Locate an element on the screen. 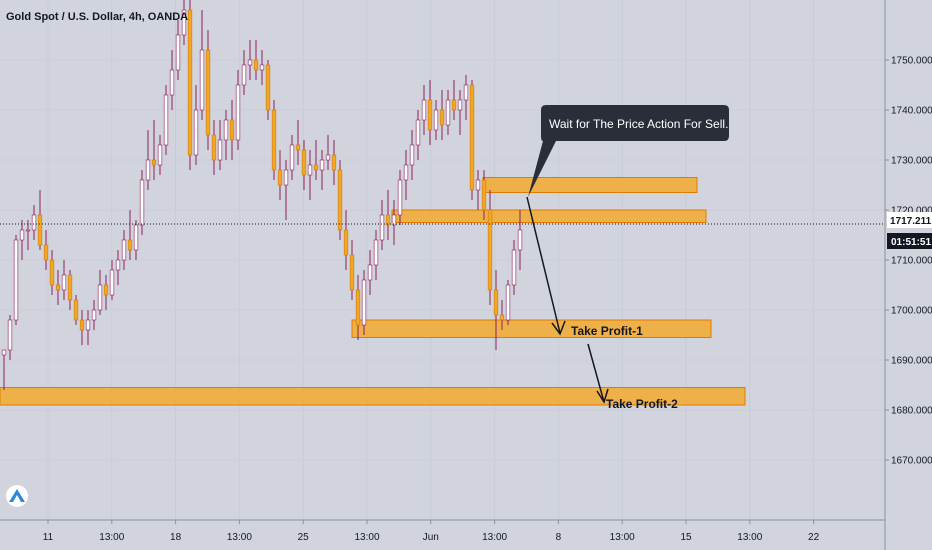  x-tick-label: 11 is located at coordinates (48, 537).